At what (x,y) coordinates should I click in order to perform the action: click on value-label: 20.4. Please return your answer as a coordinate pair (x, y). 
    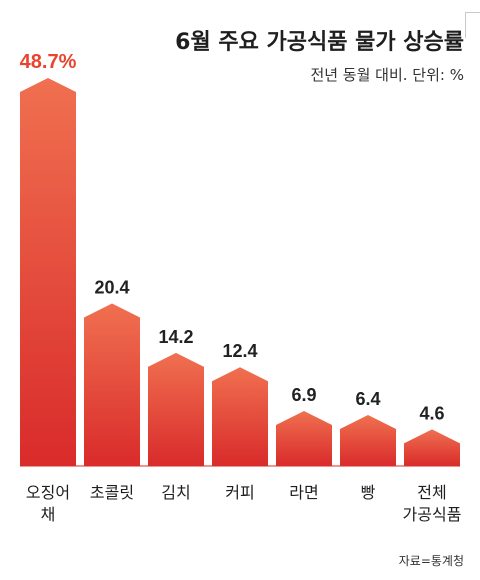
    Looking at the image, I should click on (111, 287).